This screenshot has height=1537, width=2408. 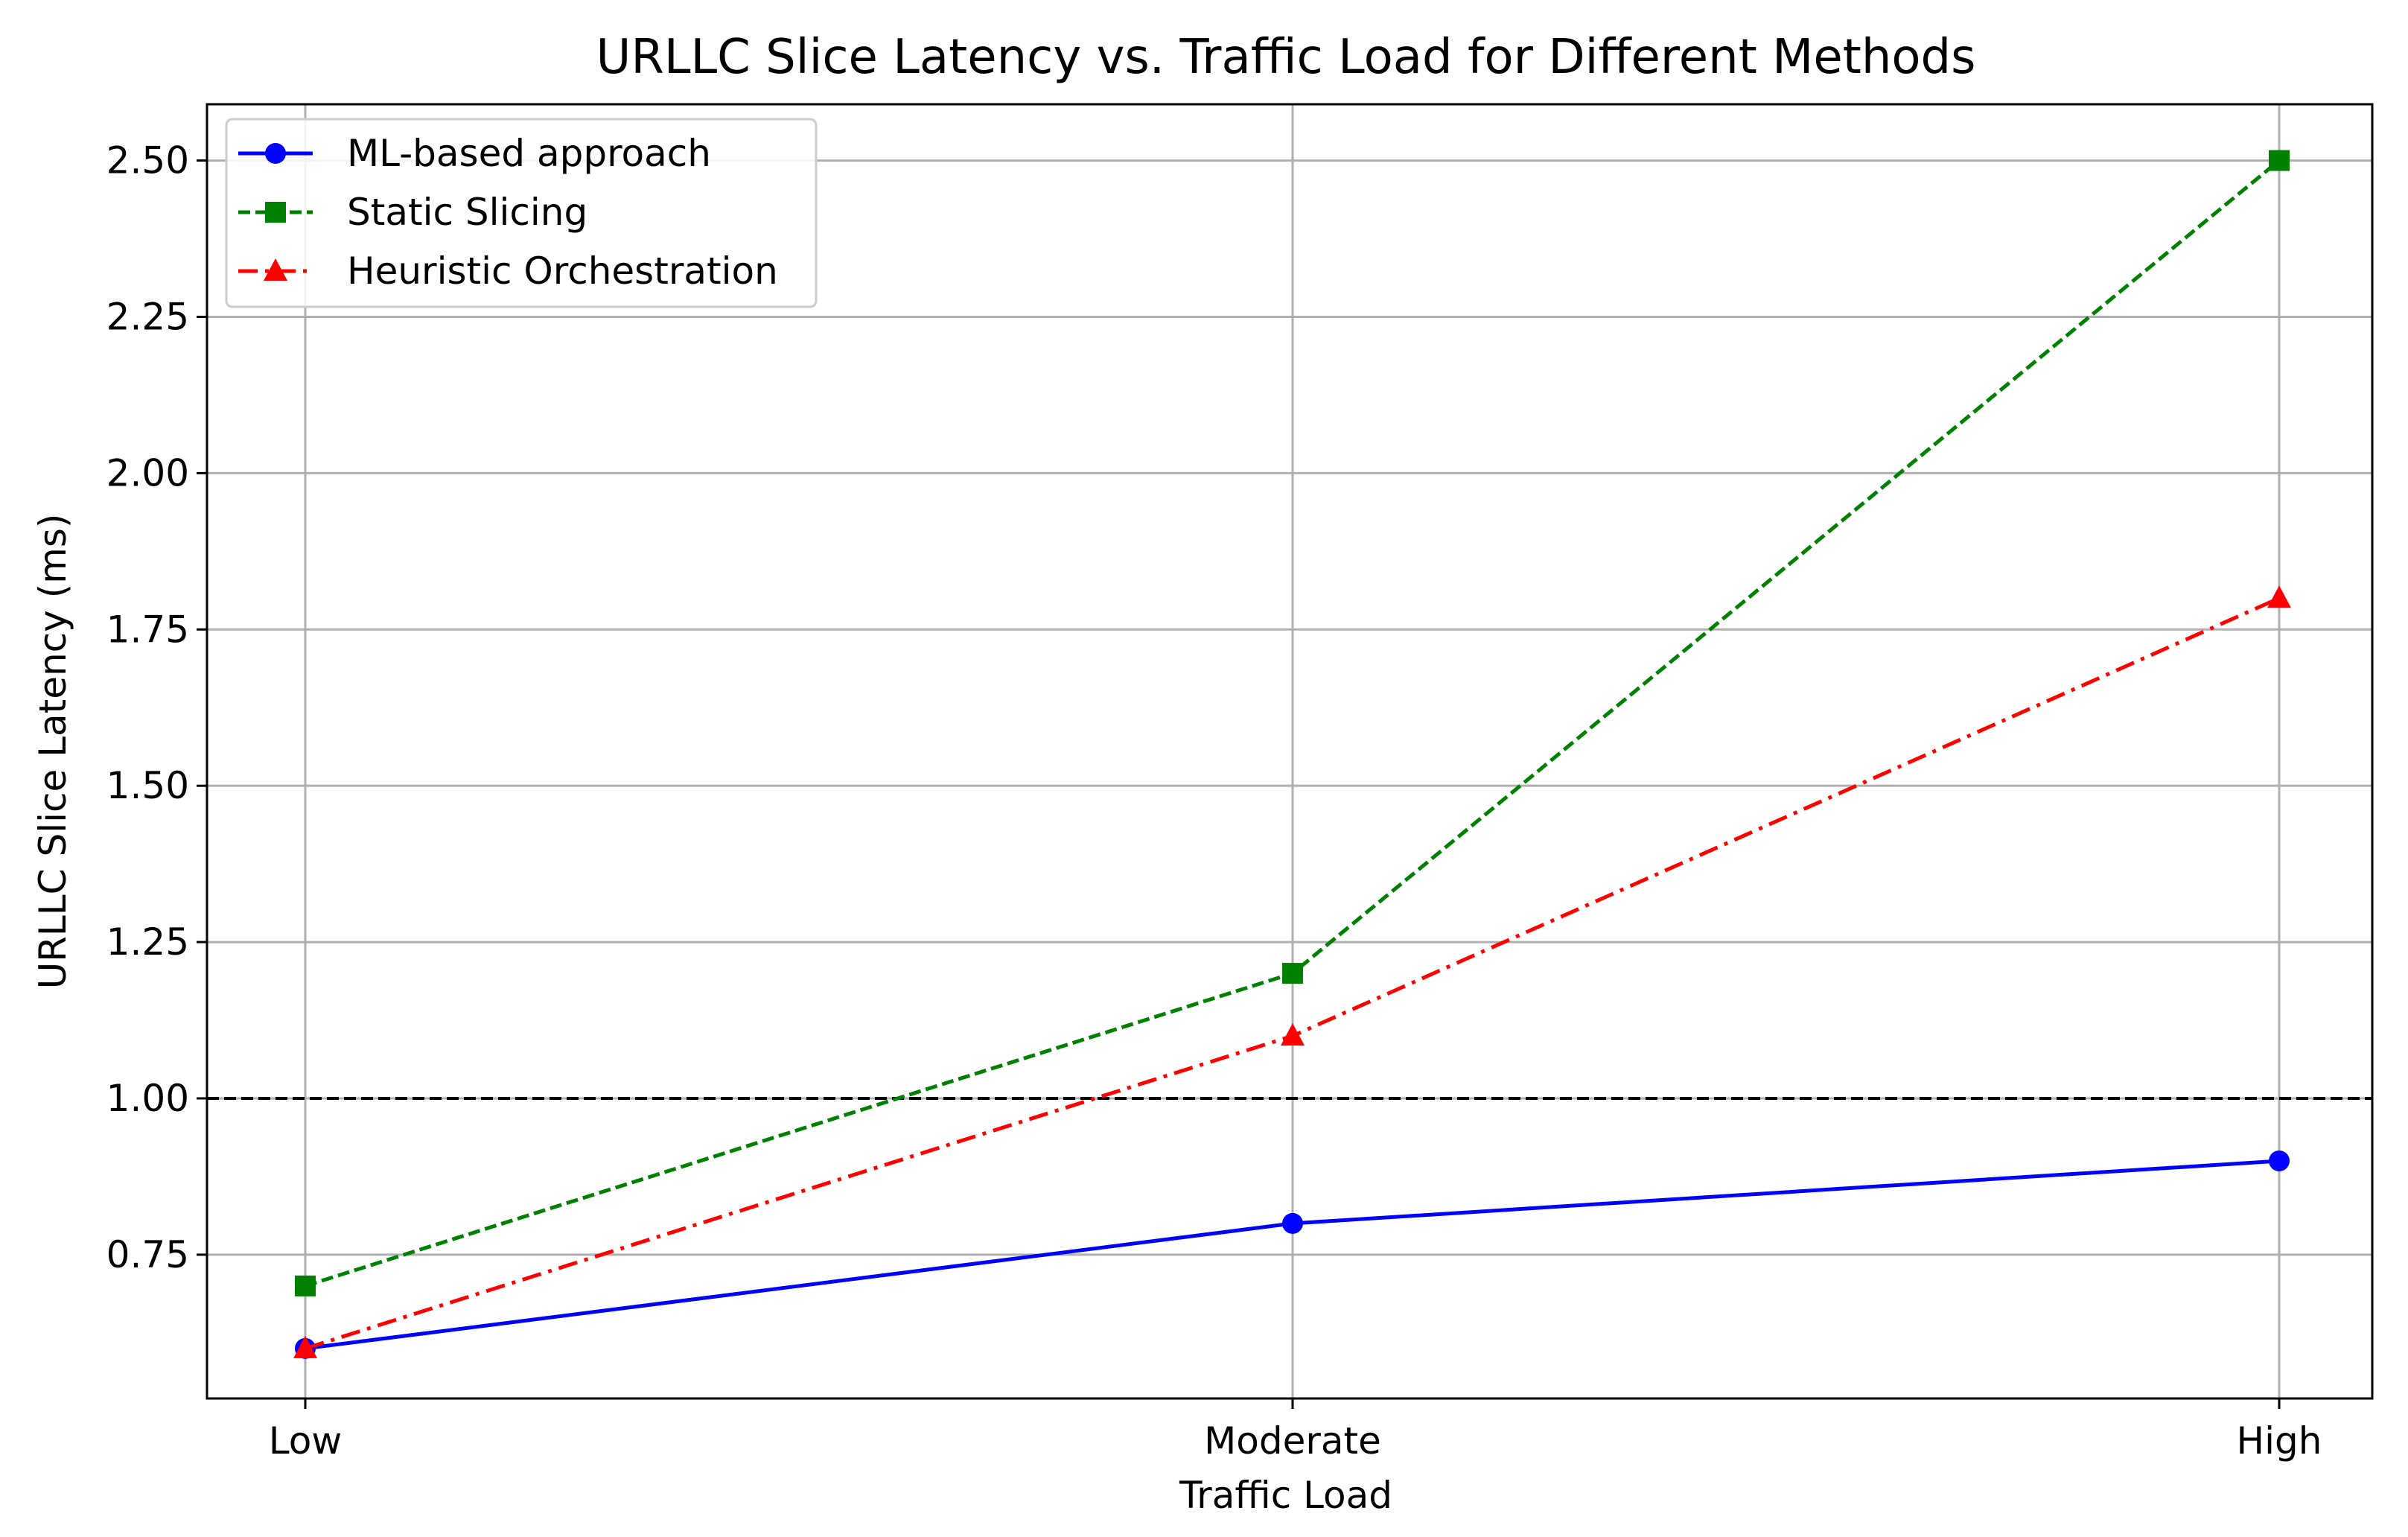 What do you see at coordinates (467, 212) in the screenshot?
I see `legend-label: Static Slicing` at bounding box center [467, 212].